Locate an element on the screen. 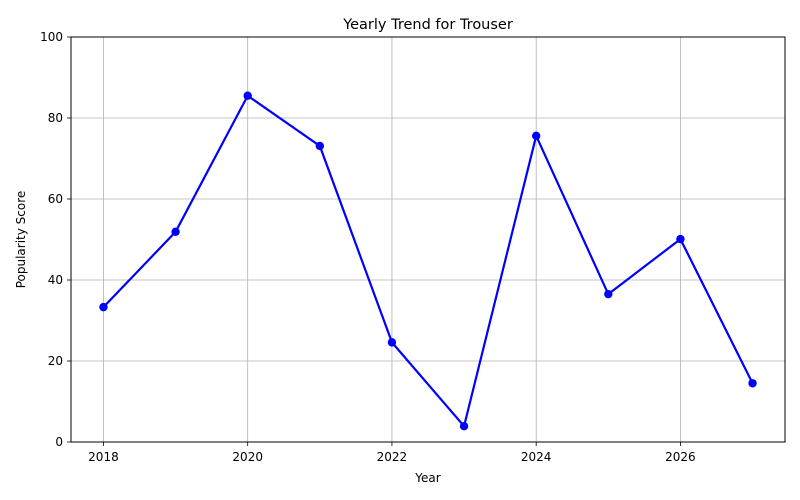  y-tick-label: 80 is located at coordinates (55, 118).